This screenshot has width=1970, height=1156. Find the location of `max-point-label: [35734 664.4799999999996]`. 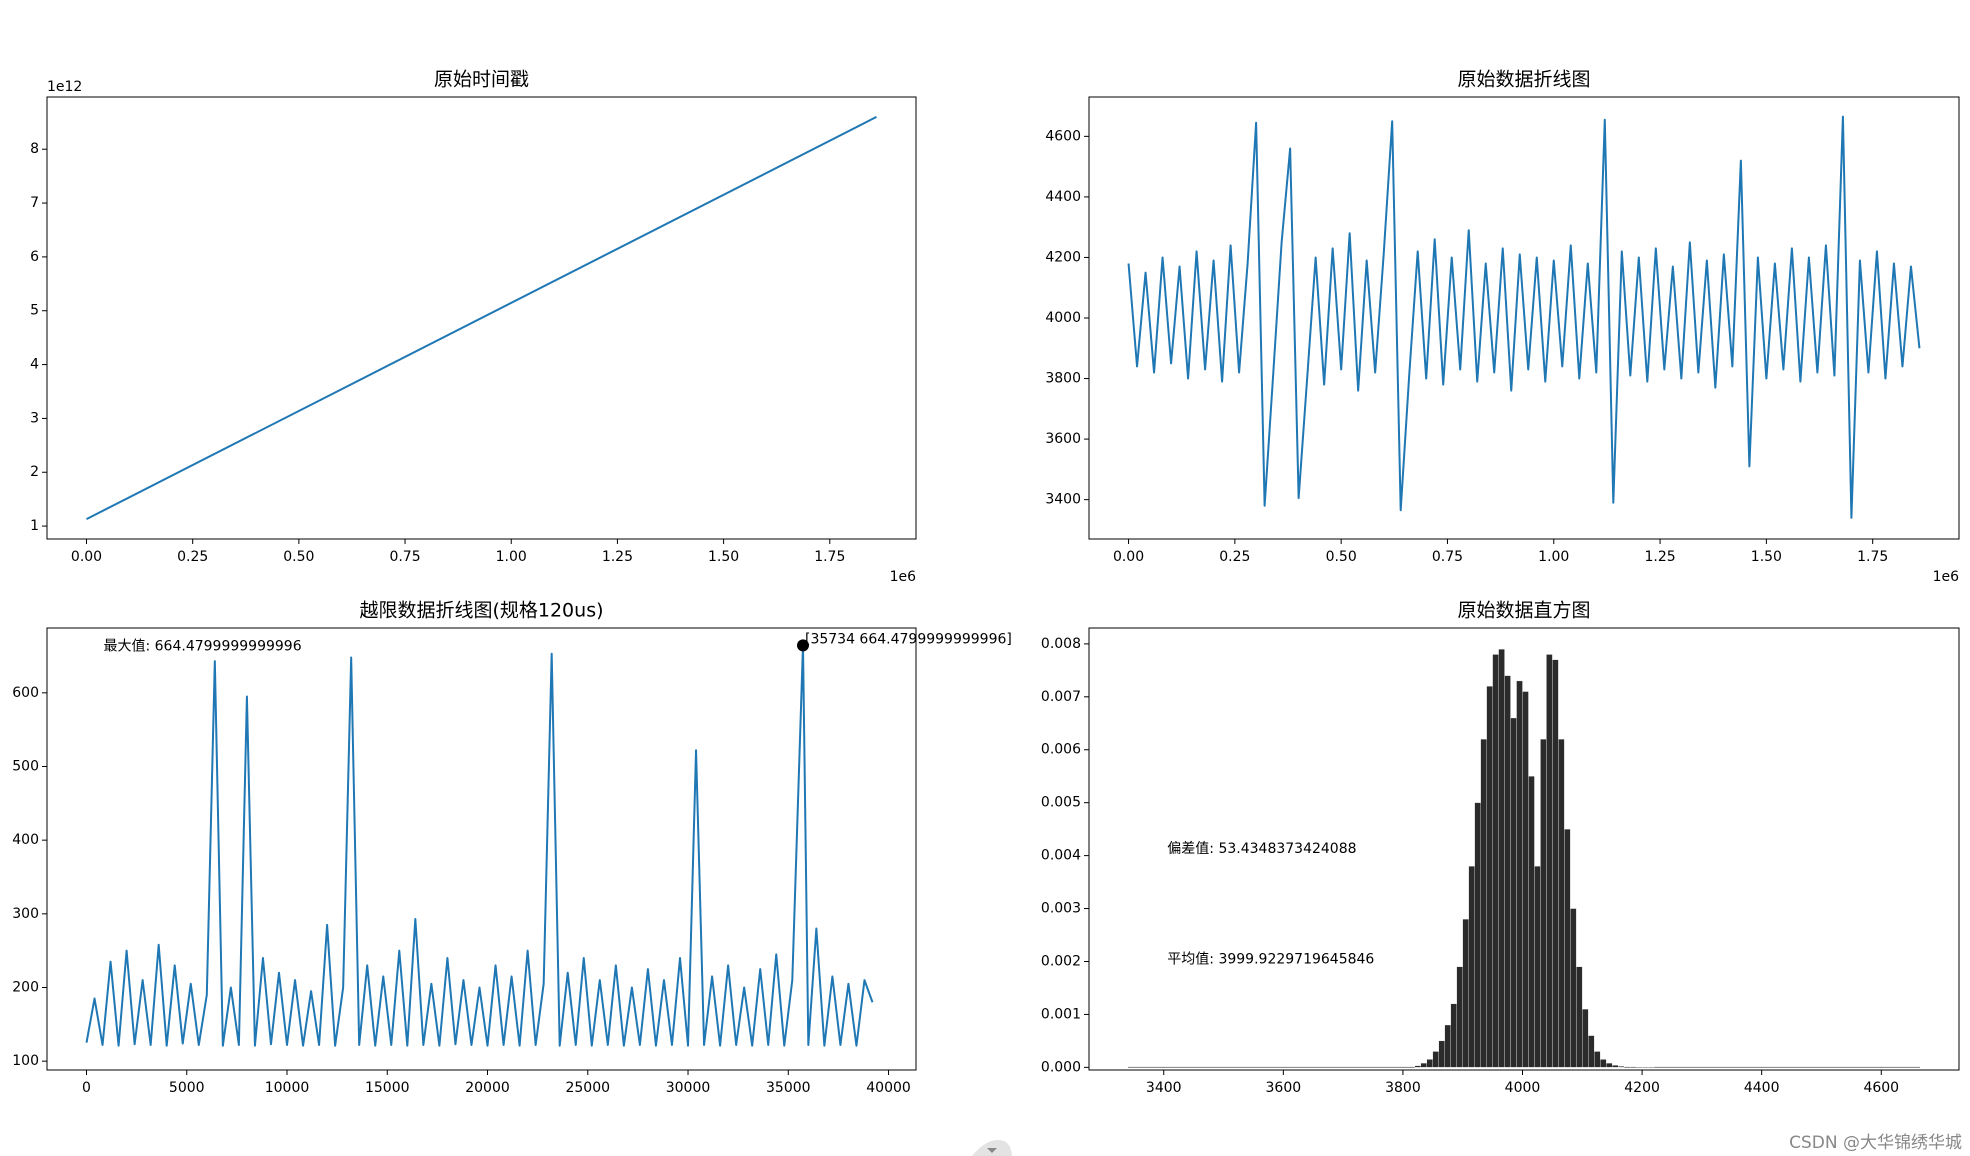

max-point-label: [35734 664.4799999999996] is located at coordinates (908, 639).